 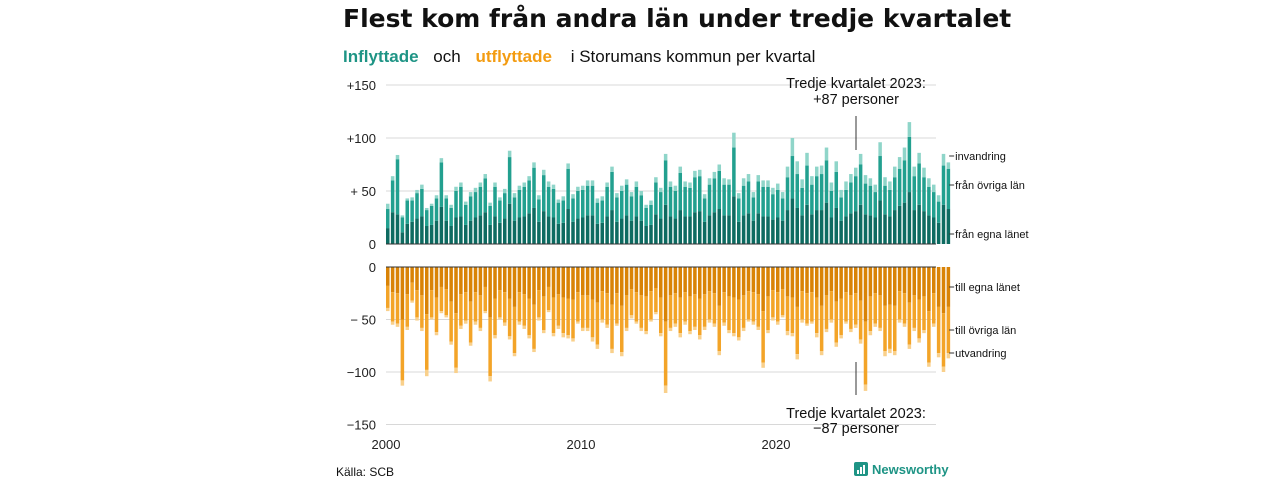 What do you see at coordinates (361, 425) in the screenshot?
I see `y-tick-bottom: −150` at bounding box center [361, 425].